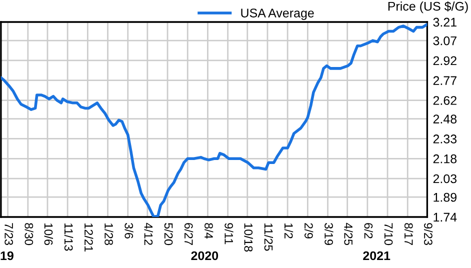  I want to click on text: 2021, so click(376, 255).